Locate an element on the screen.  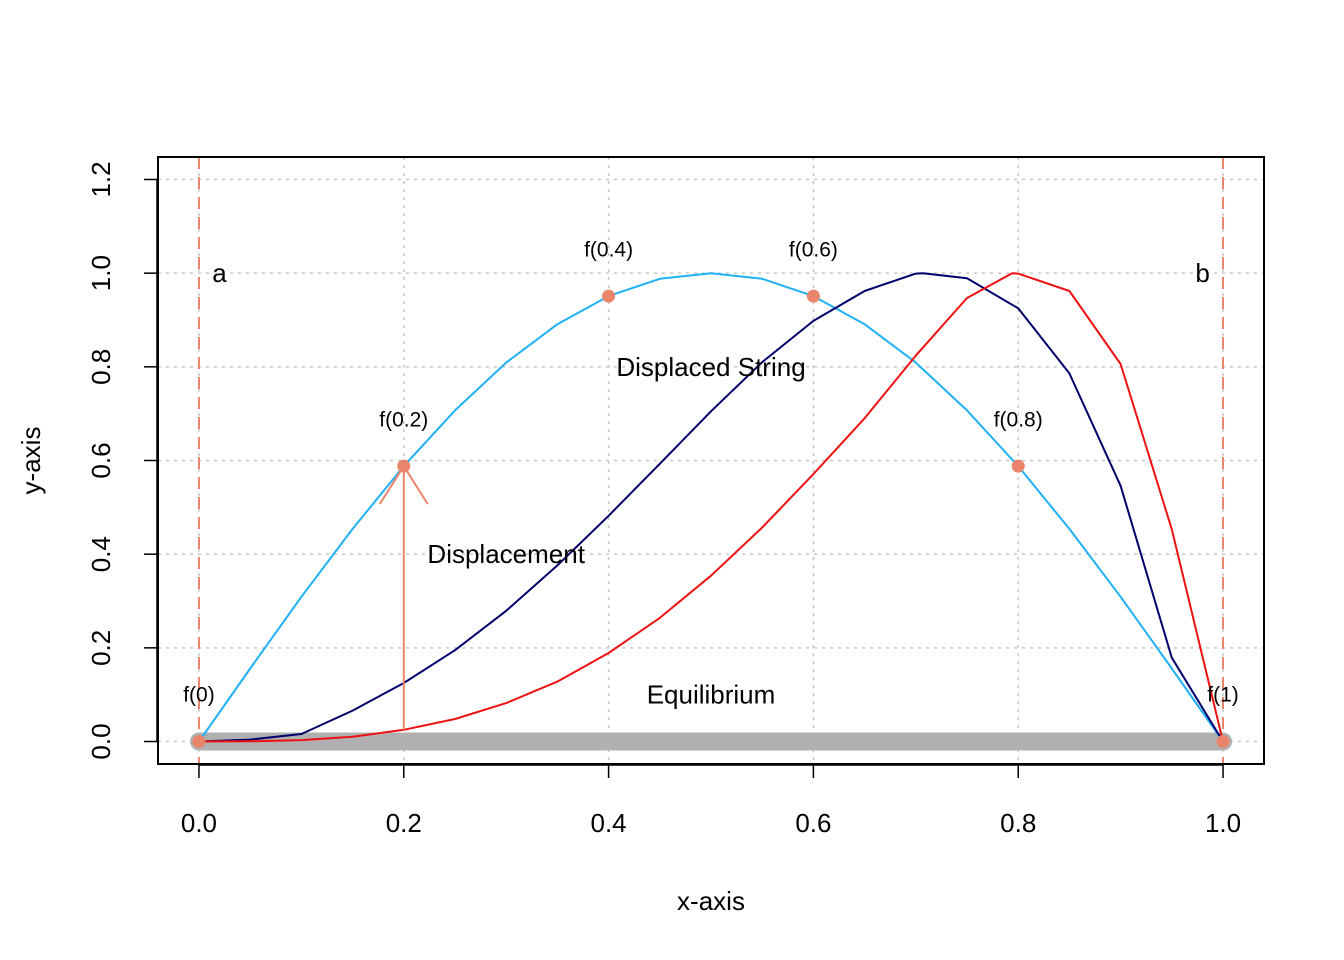
x-tick-label: 0.0 is located at coordinates (199, 823).